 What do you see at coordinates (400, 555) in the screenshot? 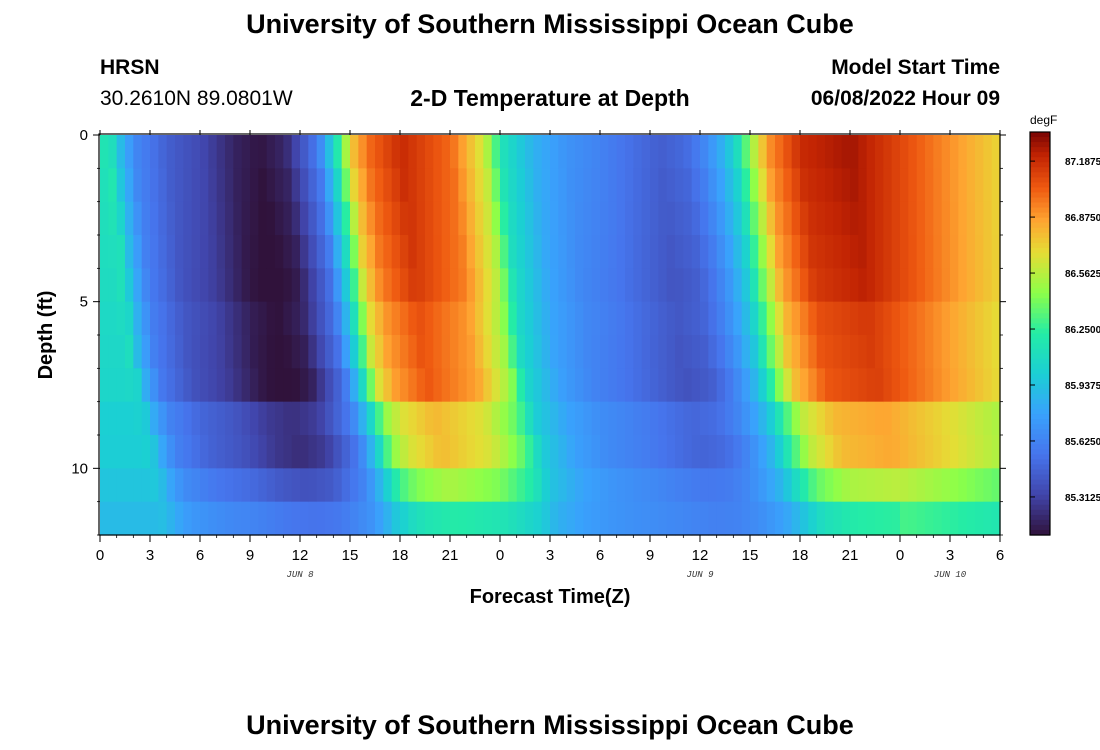
I see `x-tick-label: 18` at bounding box center [400, 555].